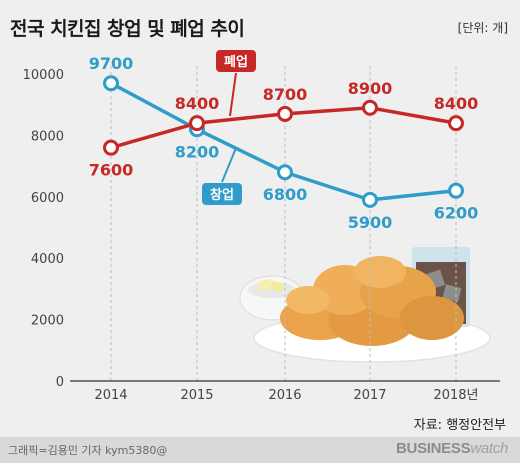  Describe the element at coordinates (285, 194) in the screenshot. I see `data-label: 6800` at that location.